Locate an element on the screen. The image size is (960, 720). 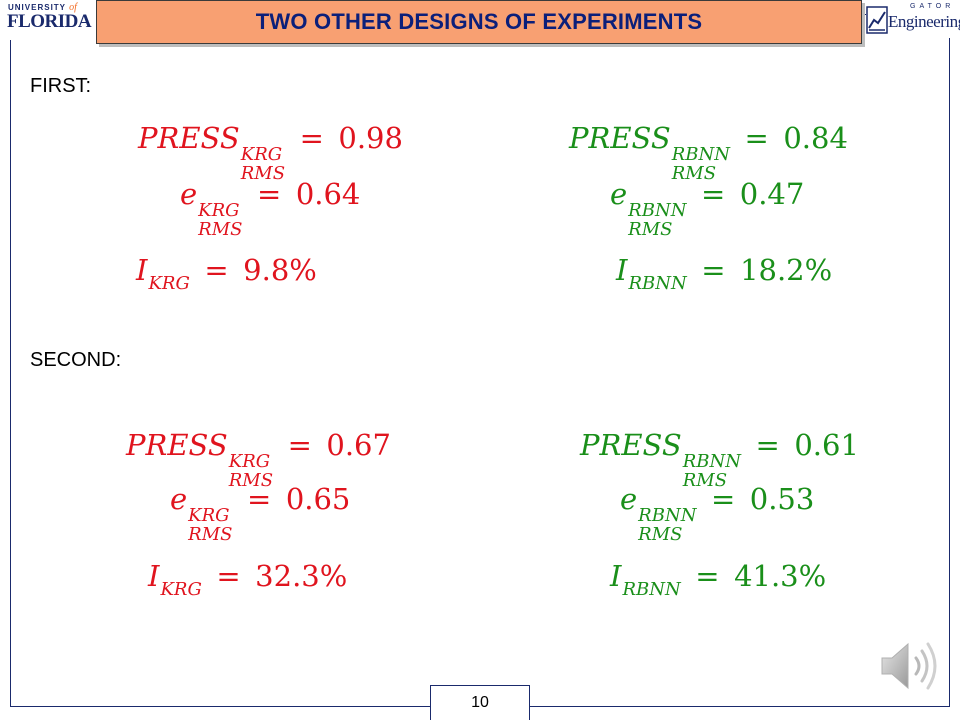
slide-frame-left is located at coordinates (10, 360).